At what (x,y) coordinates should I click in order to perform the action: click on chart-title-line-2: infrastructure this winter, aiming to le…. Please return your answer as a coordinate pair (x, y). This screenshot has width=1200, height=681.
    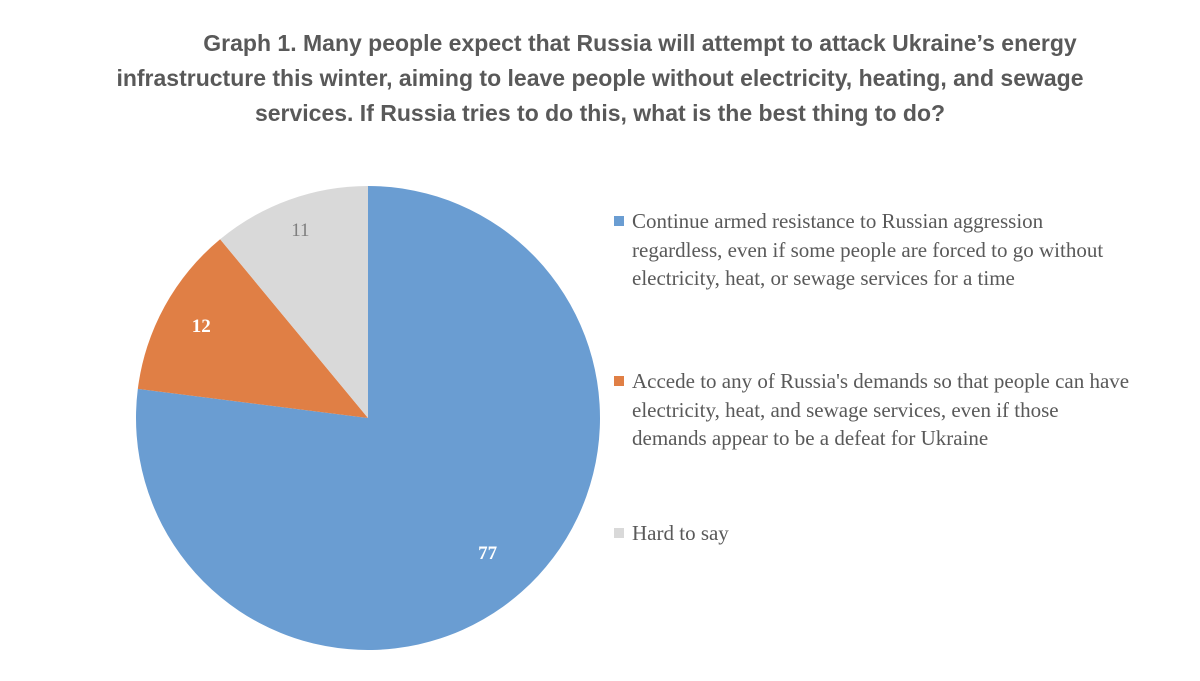
    Looking at the image, I should click on (600, 78).